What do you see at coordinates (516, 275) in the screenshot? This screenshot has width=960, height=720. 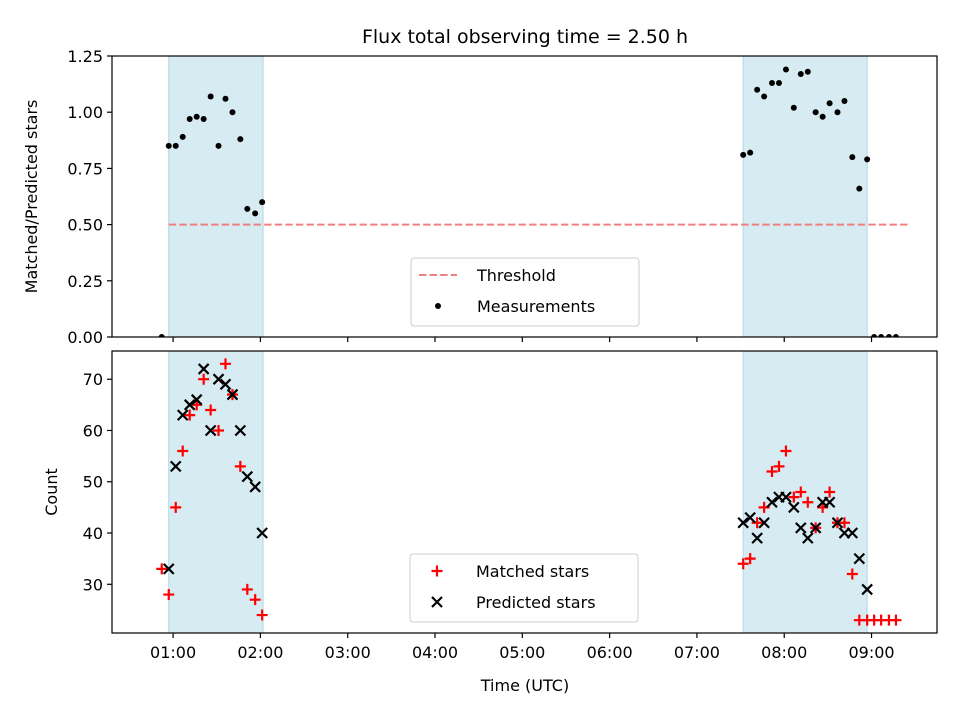 I see `legend-label: Threshold` at bounding box center [516, 275].